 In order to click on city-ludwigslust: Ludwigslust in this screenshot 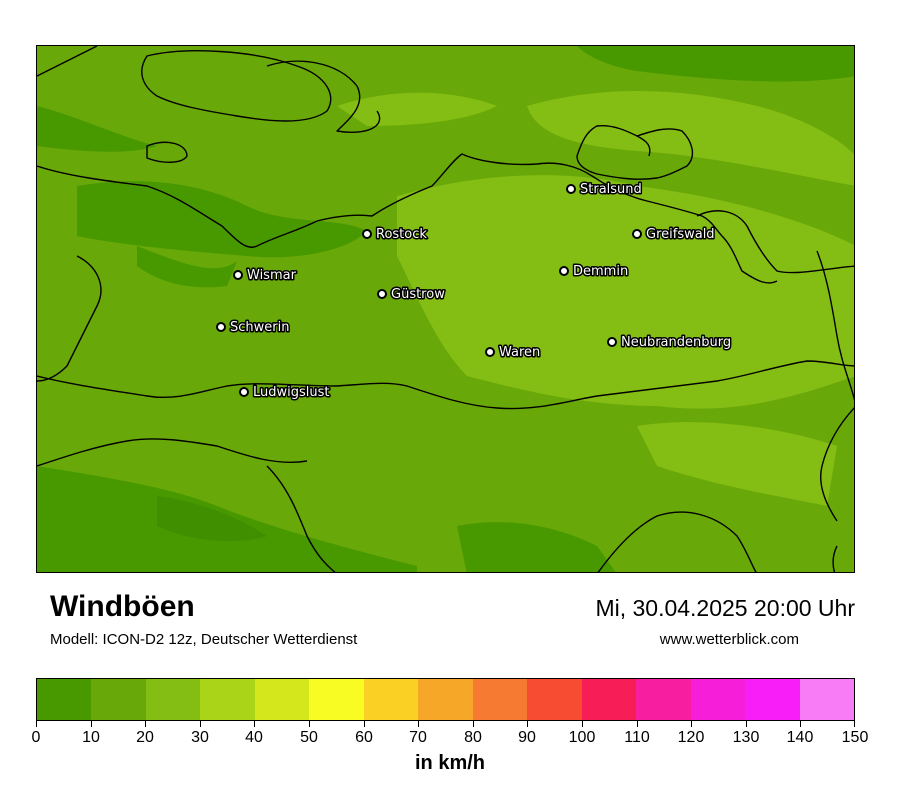, I will do `click(285, 393)`.